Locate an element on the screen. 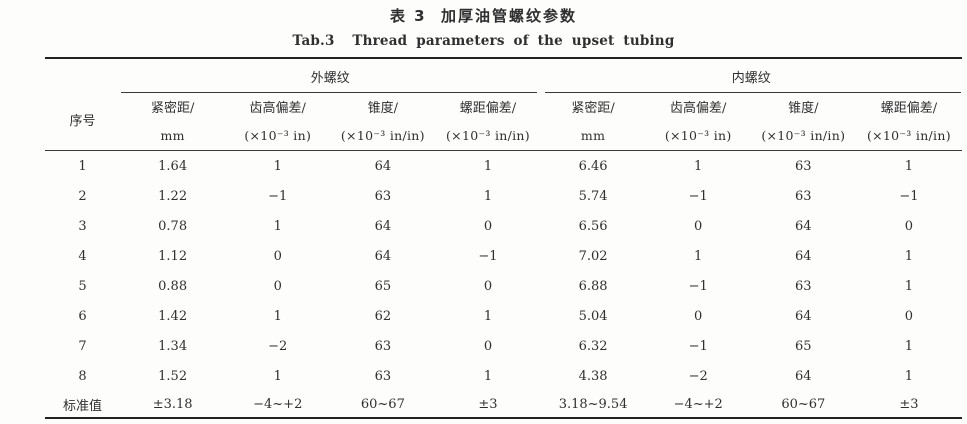 This screenshot has height=424, width=967. subheader-ext-tightness: 紧密距/ is located at coordinates (172, 108).